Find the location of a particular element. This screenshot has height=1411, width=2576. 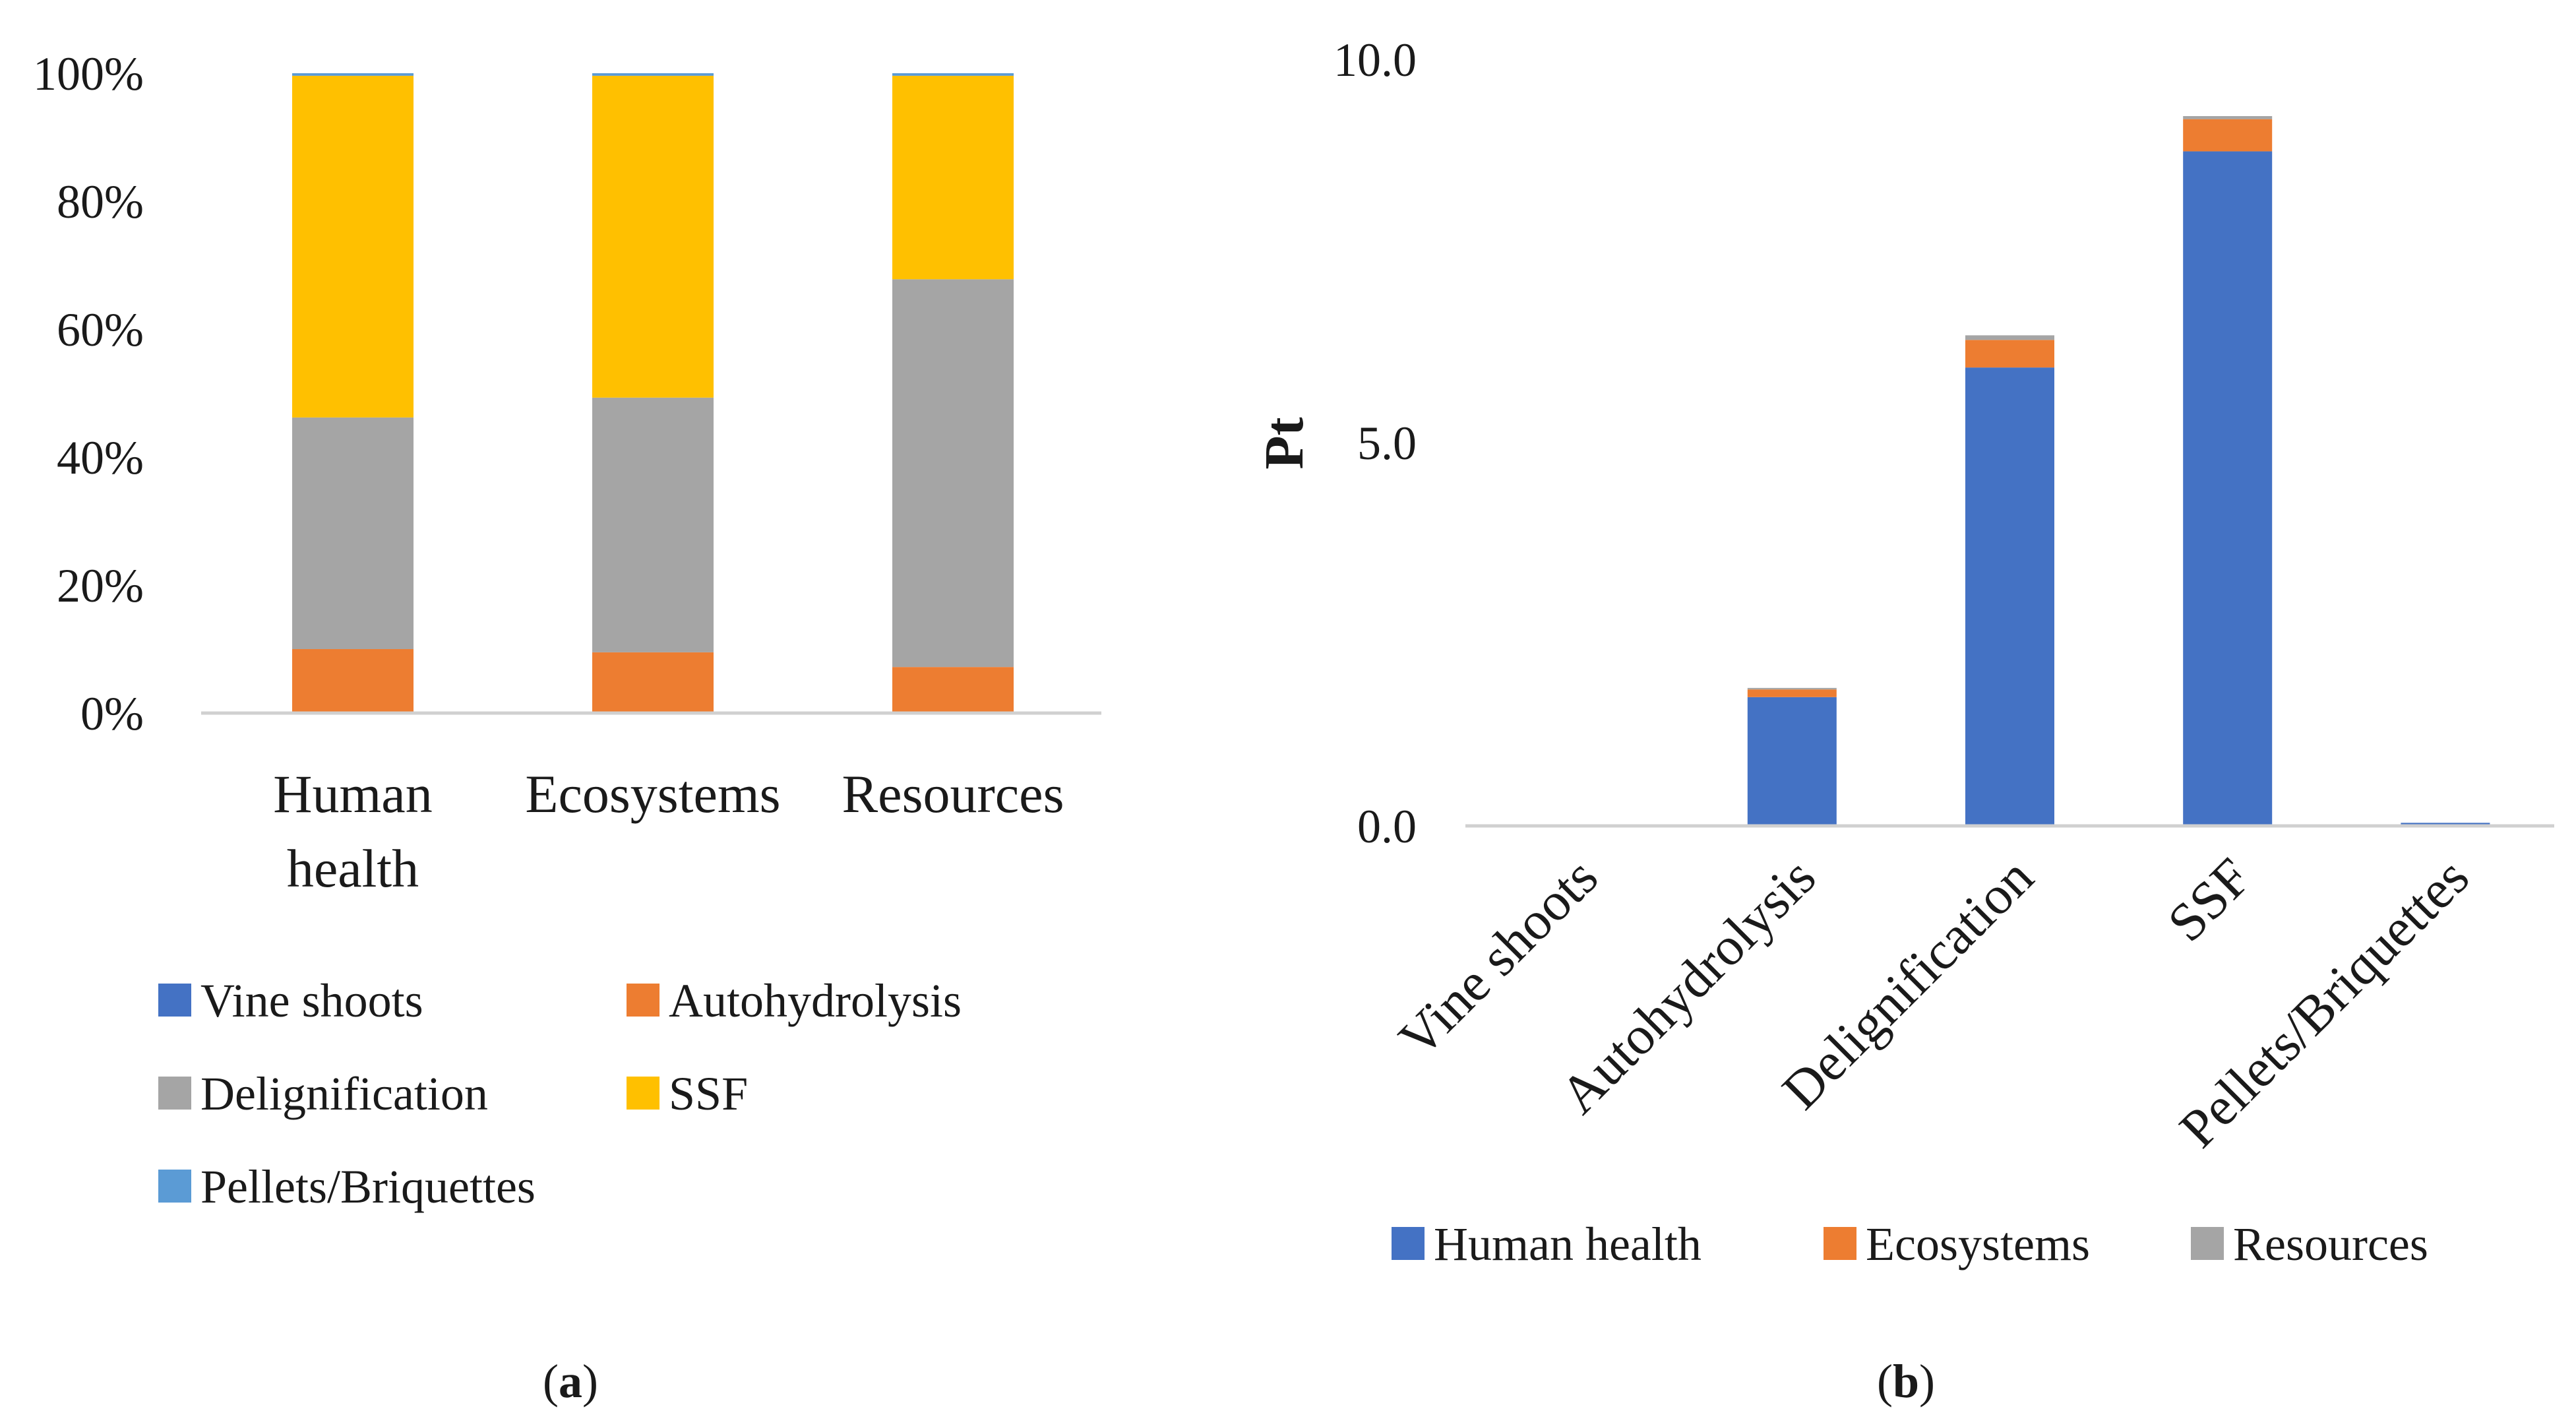

bar-autohydrolysis-ecosystems is located at coordinates (1792, 693).